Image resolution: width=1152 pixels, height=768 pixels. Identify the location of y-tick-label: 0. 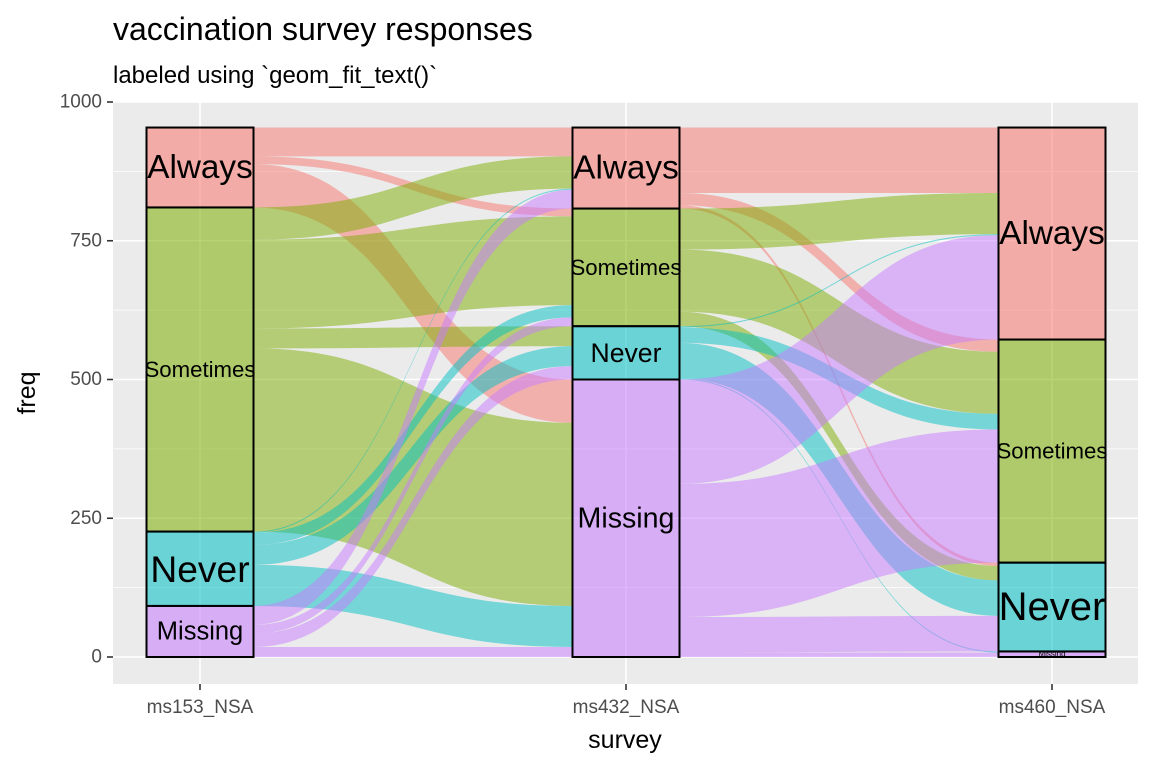
(96, 657).